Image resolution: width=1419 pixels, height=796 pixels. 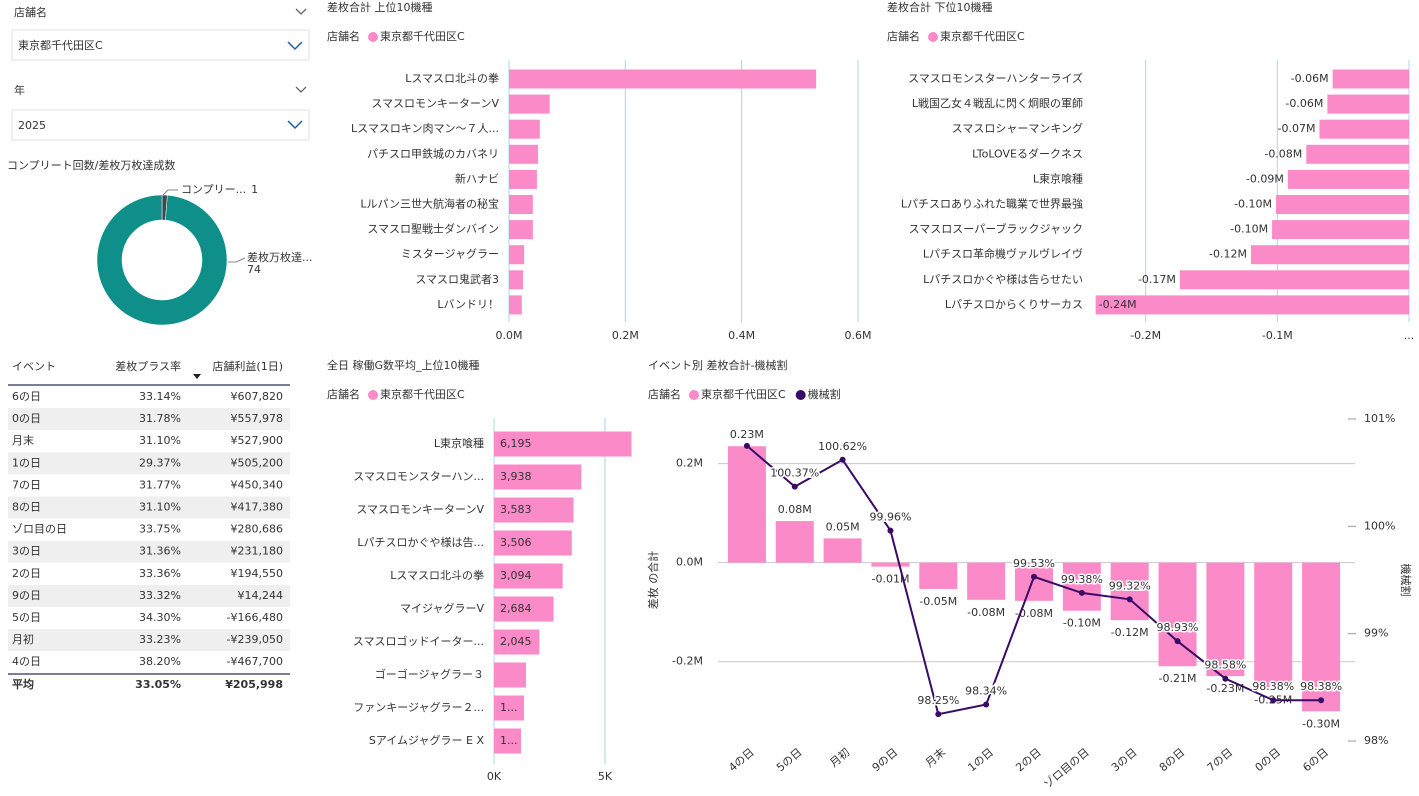 I want to click on value-label: -0.12M, so click(x=1130, y=632).